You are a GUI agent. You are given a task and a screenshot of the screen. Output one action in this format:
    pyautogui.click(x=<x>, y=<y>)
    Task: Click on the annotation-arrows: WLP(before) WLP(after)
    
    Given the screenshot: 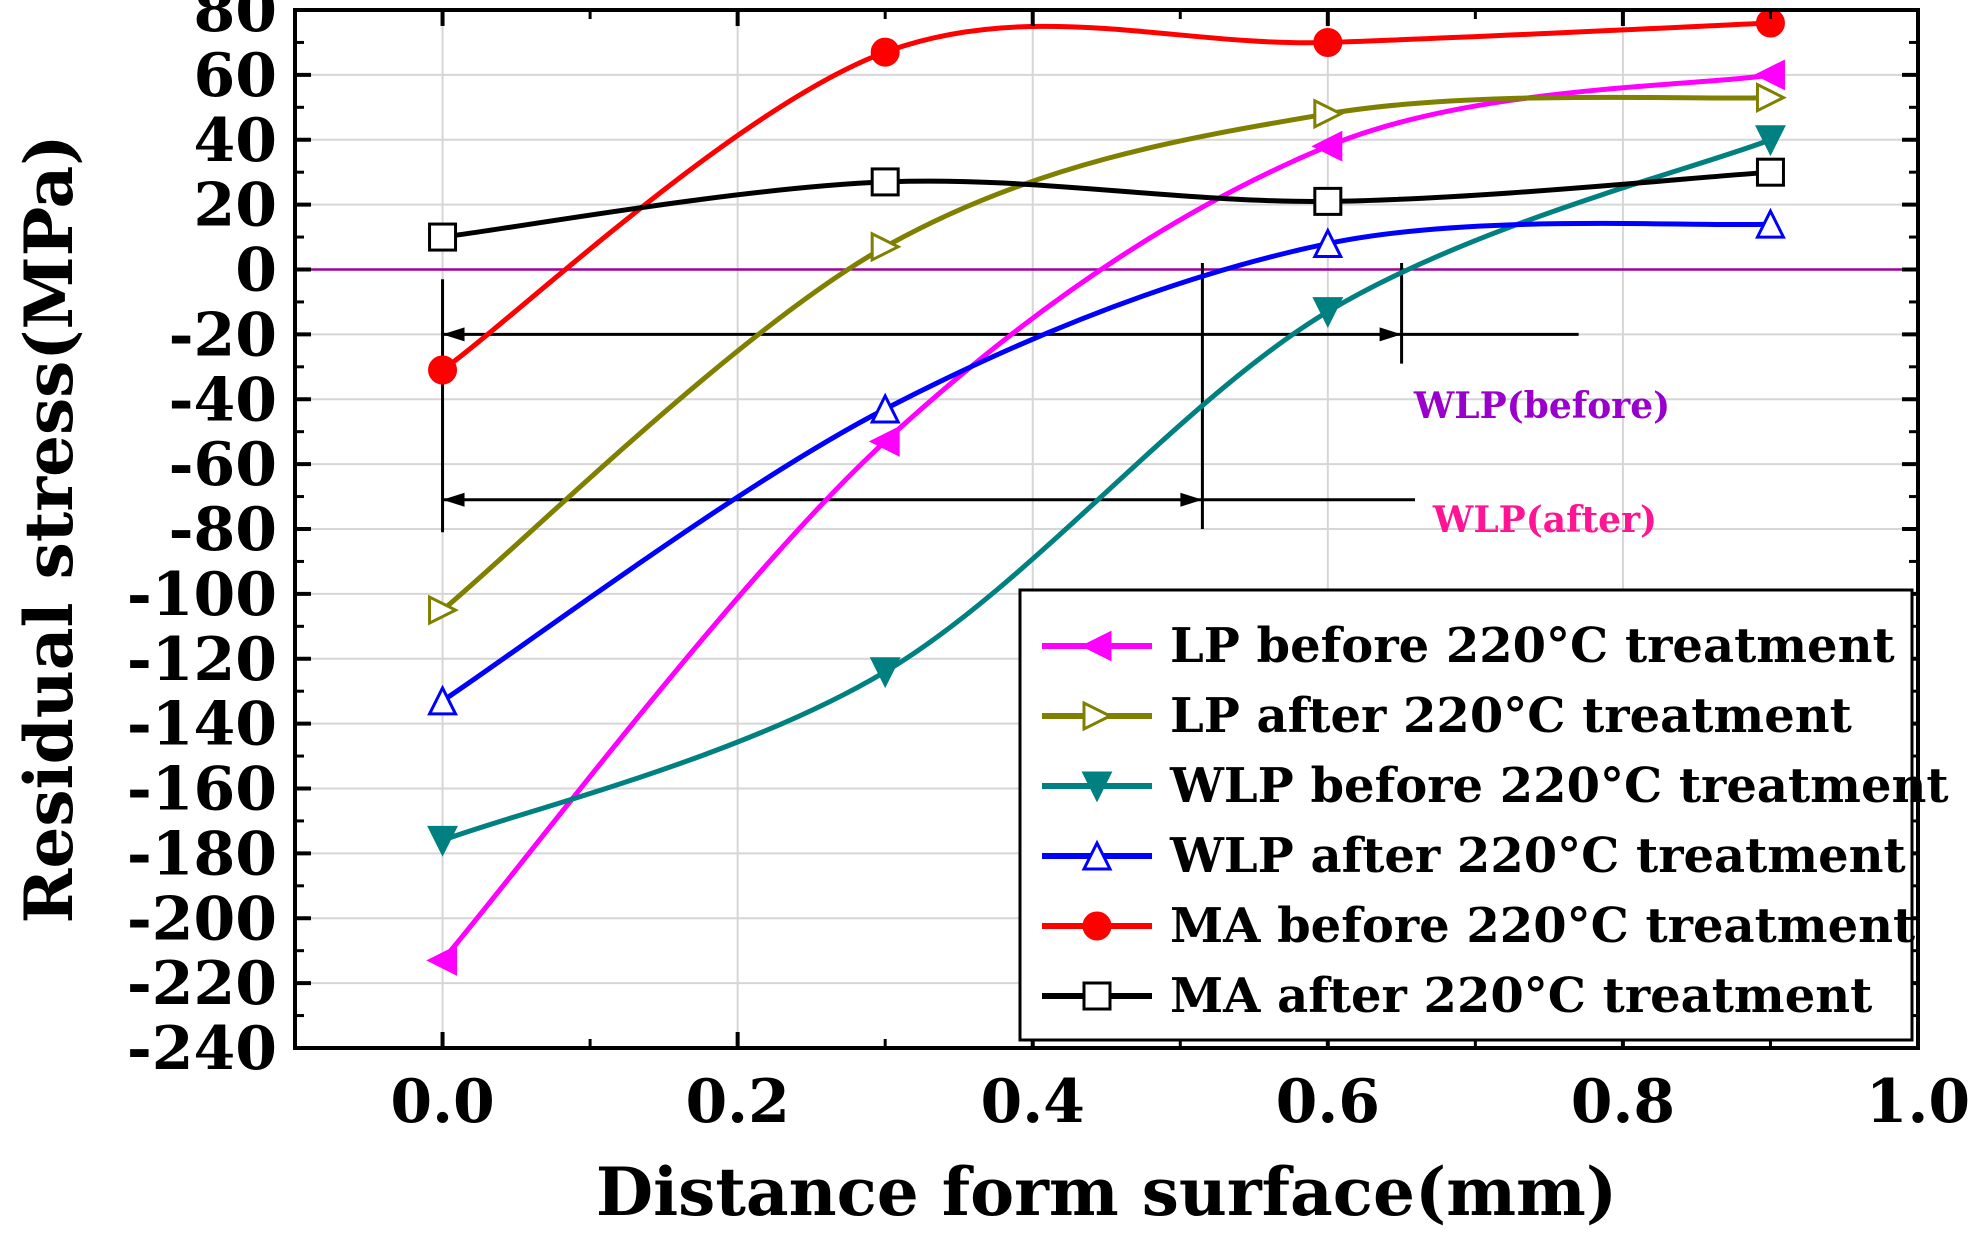 What is the action you would take?
    pyautogui.click(x=1055, y=402)
    